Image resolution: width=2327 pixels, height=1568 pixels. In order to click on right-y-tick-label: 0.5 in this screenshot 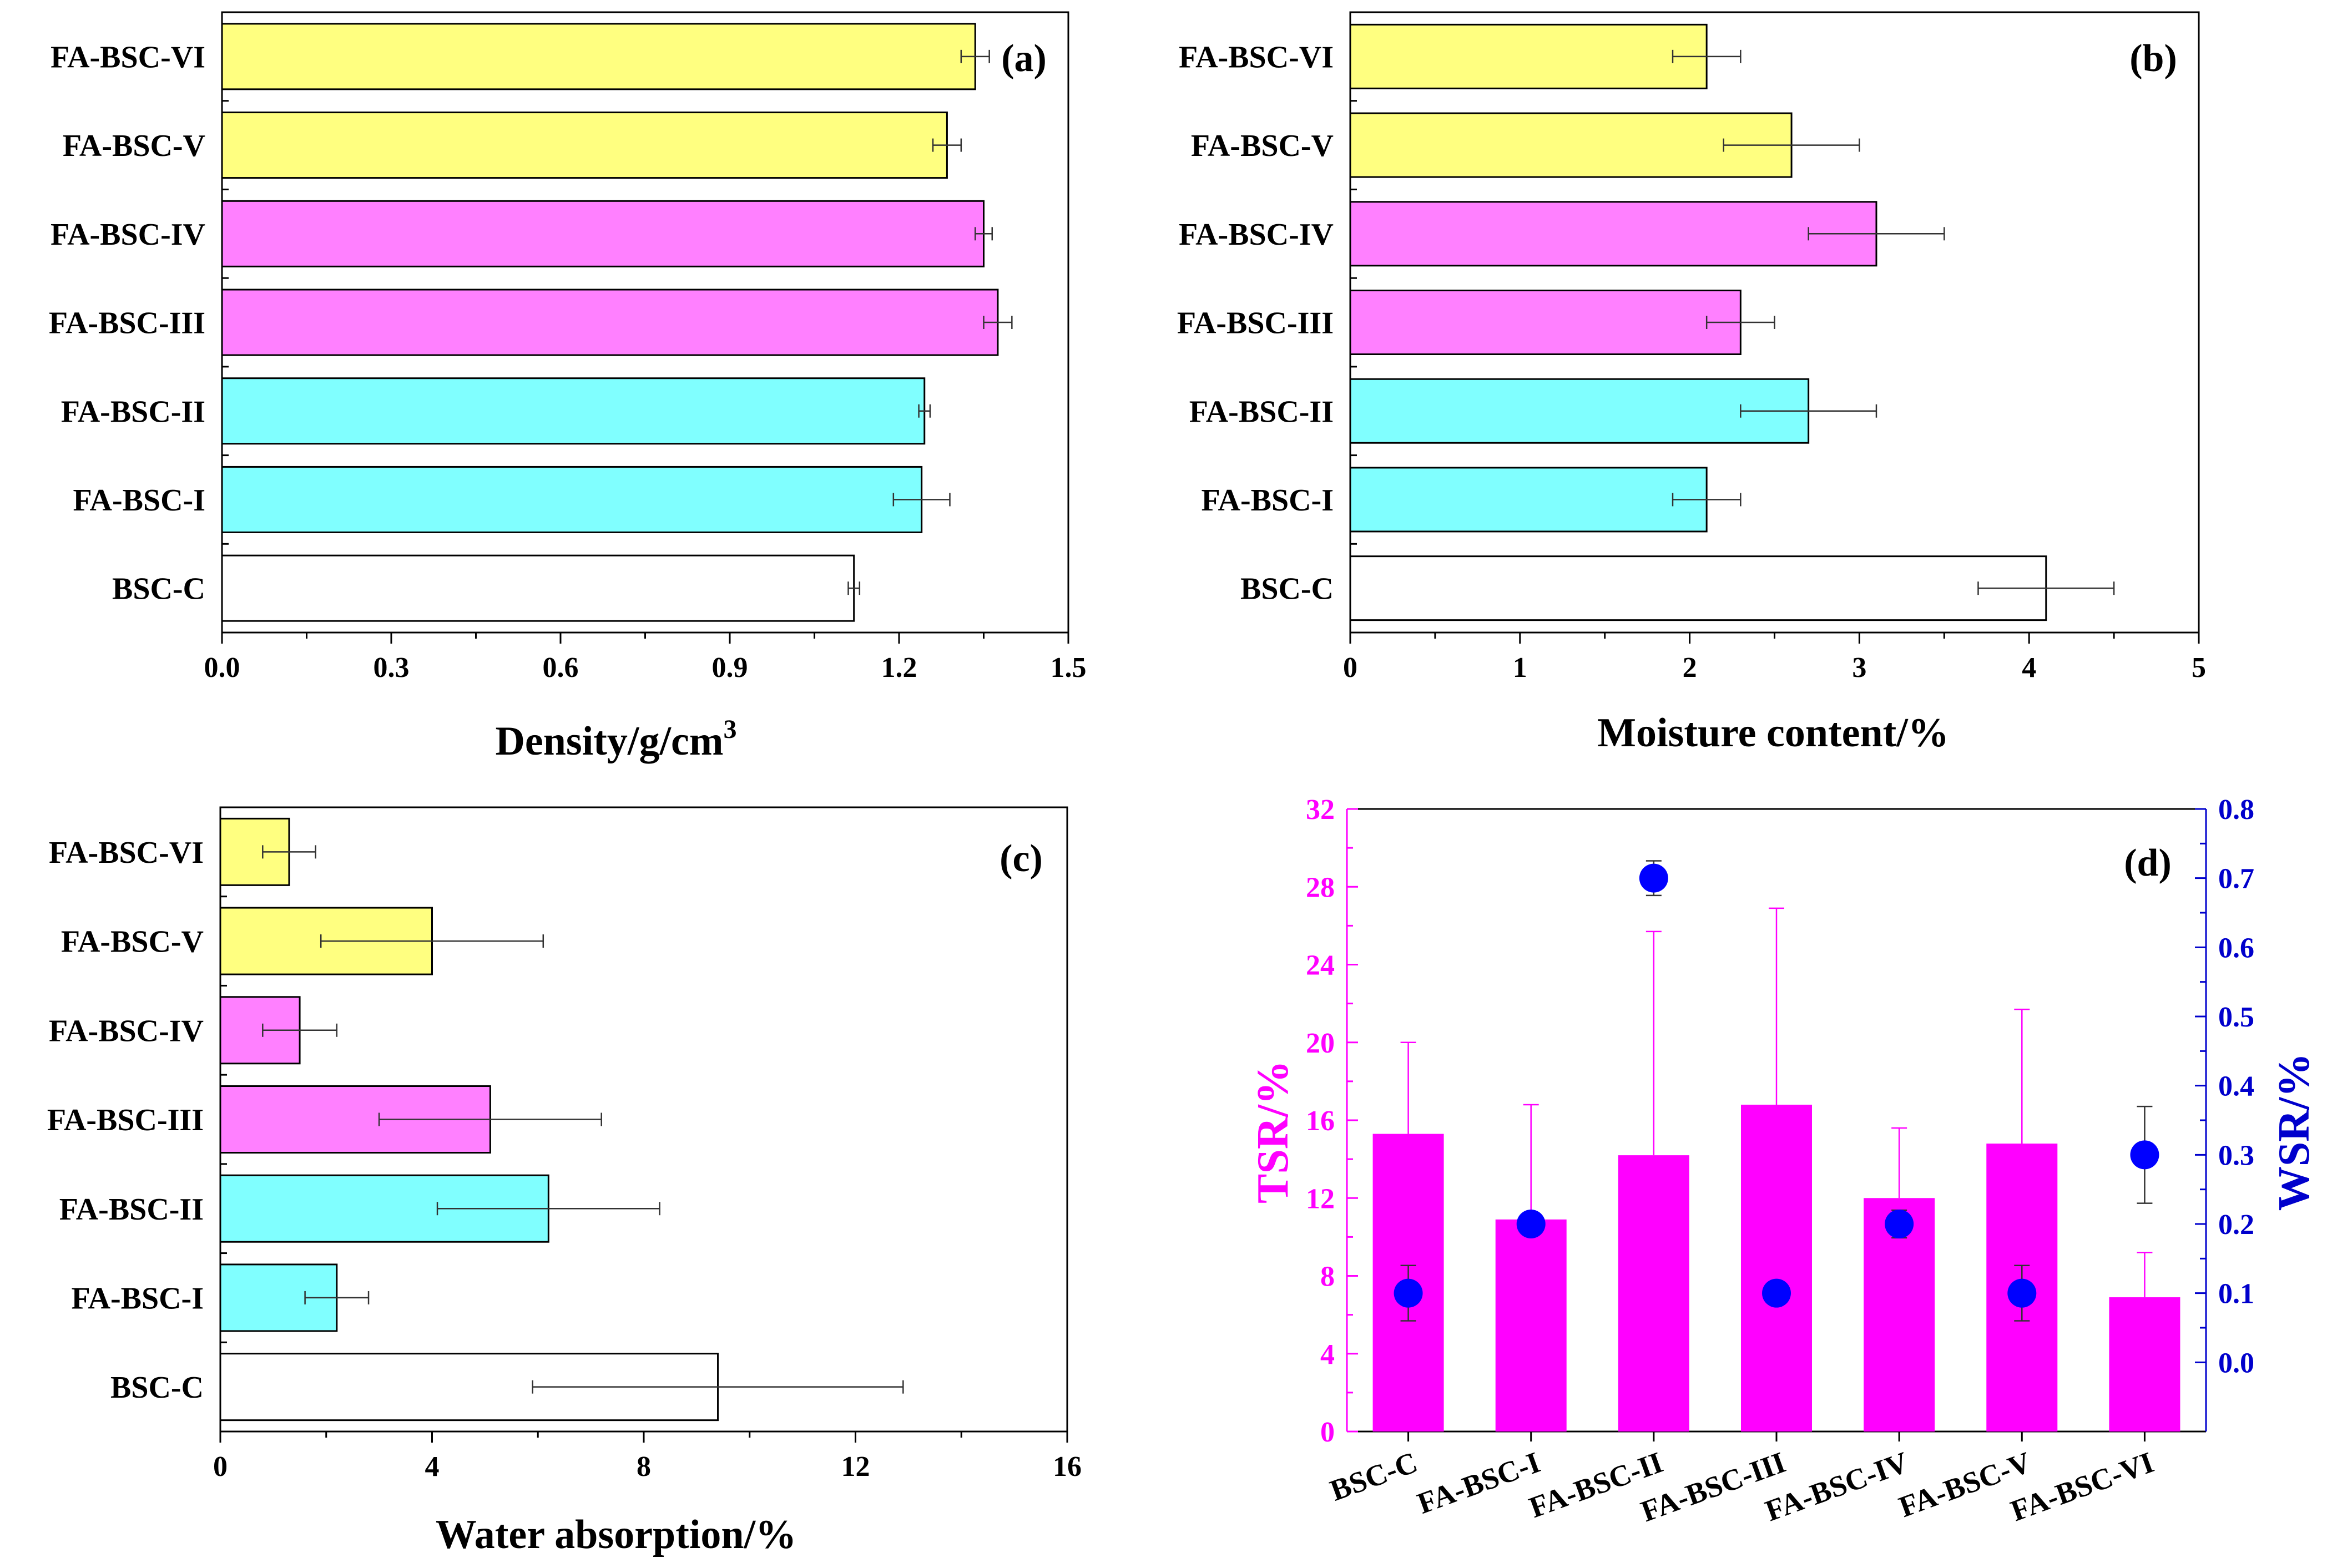, I will do `click(2236, 1017)`.